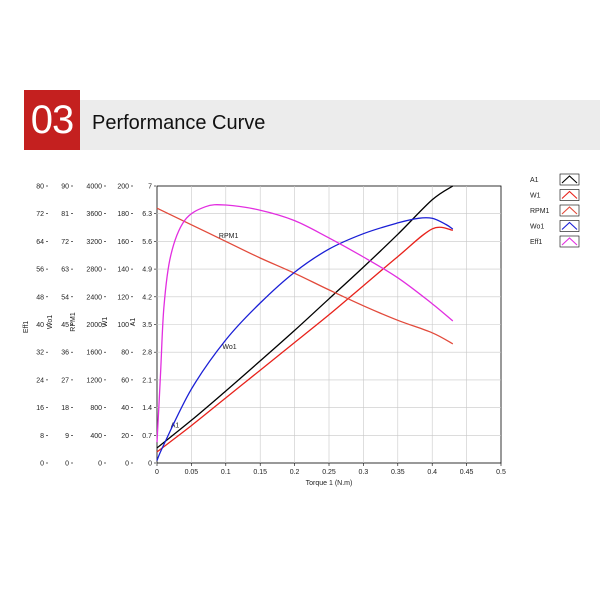  What do you see at coordinates (150, 187) in the screenshot?
I see `y-tick-label-a1: 7` at bounding box center [150, 187].